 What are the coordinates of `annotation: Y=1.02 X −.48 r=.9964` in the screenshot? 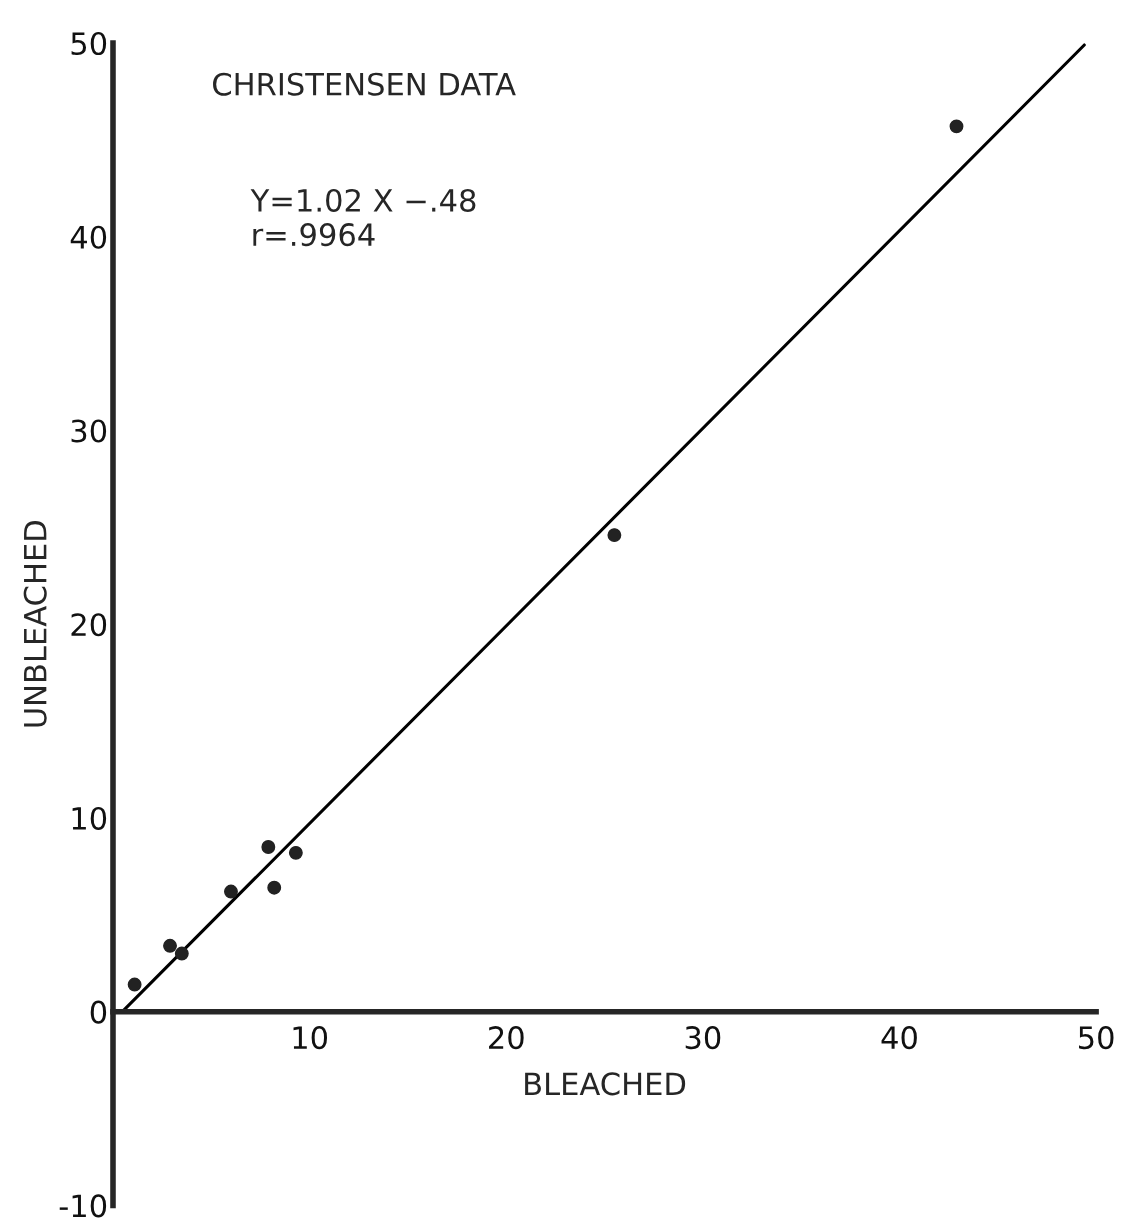 It's located at (363, 217).